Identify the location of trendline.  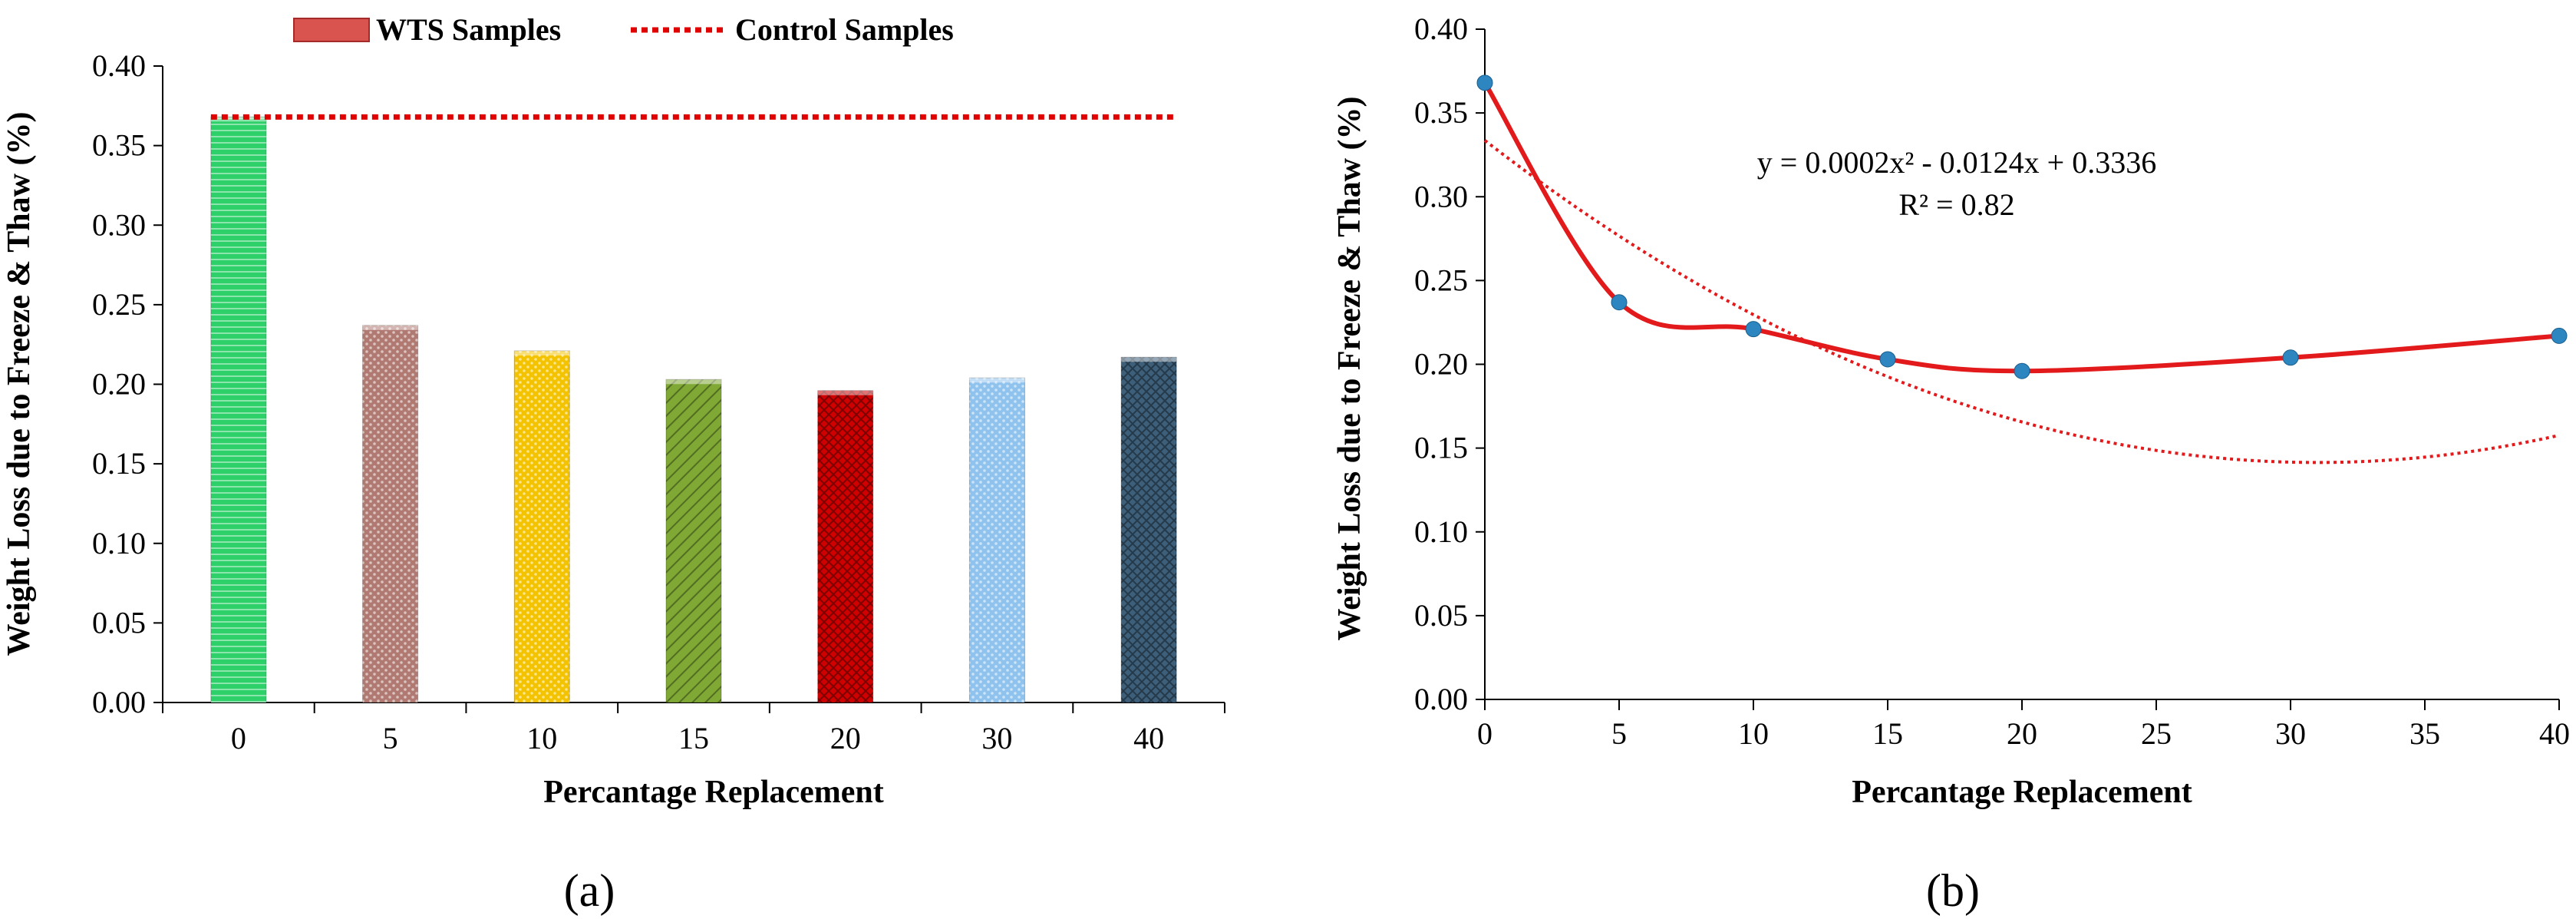
(2021, 301).